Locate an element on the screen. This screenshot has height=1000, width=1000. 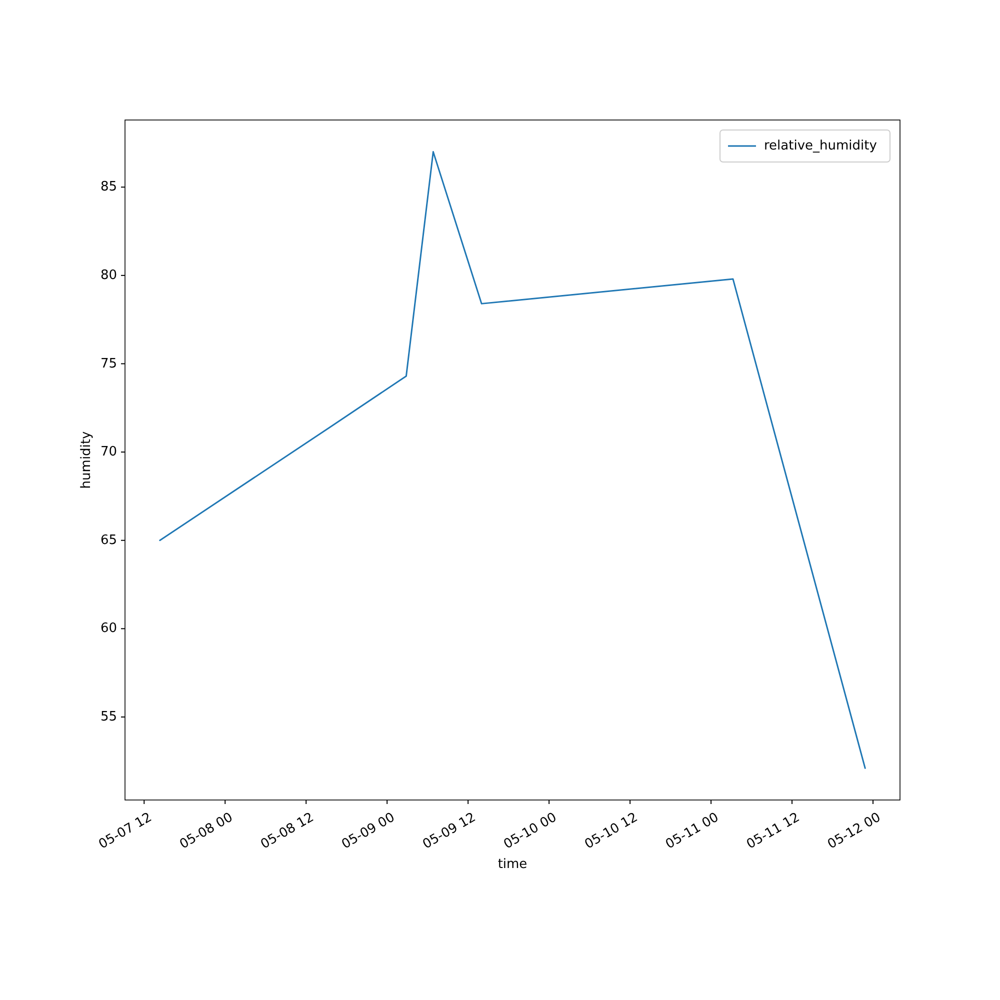
y-tick-label: 70 is located at coordinates (108, 452).